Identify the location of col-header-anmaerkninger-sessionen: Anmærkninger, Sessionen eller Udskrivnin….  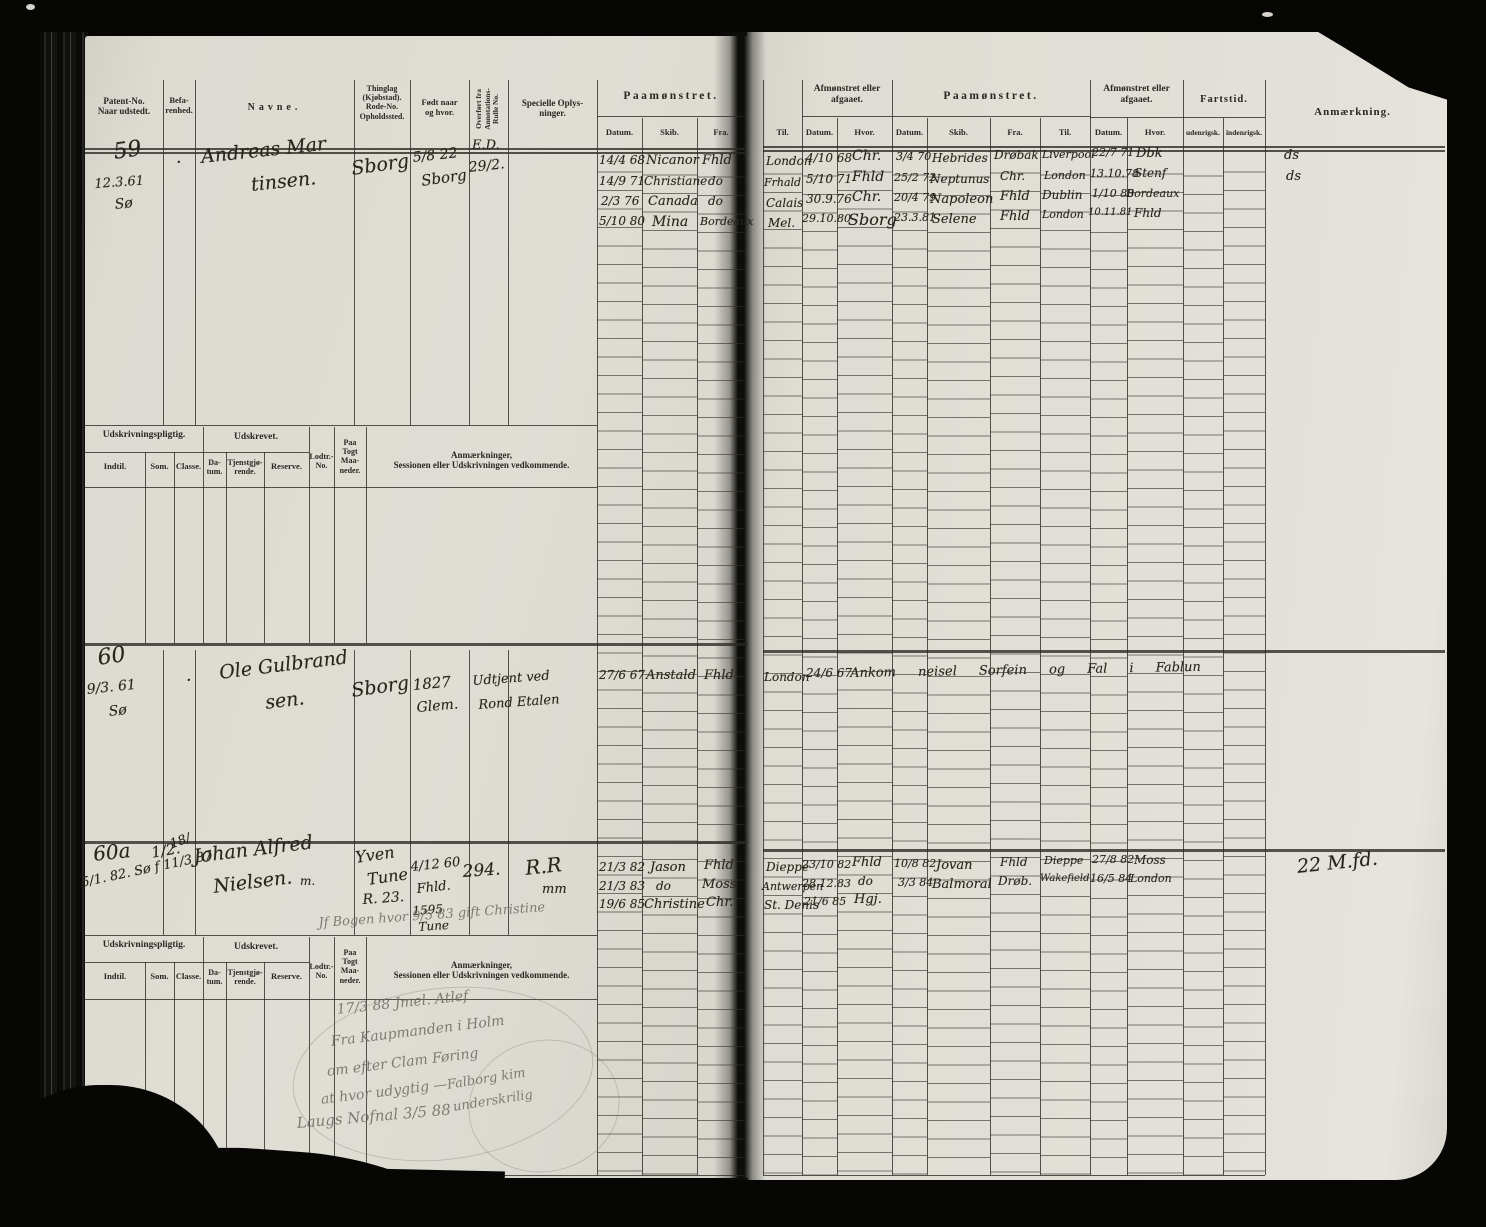
(481, 460).